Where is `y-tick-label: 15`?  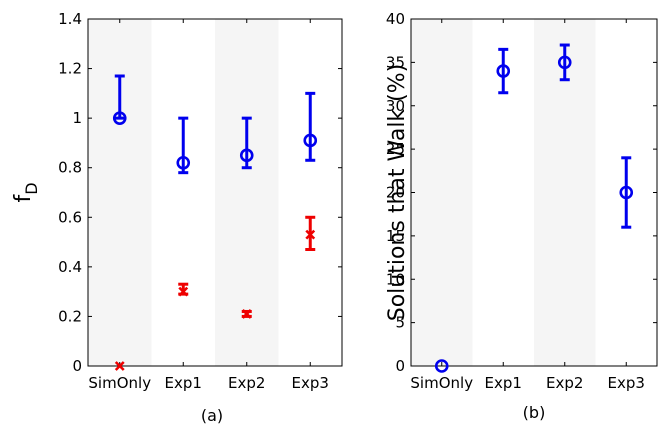 y-tick-label: 15 is located at coordinates (395, 236).